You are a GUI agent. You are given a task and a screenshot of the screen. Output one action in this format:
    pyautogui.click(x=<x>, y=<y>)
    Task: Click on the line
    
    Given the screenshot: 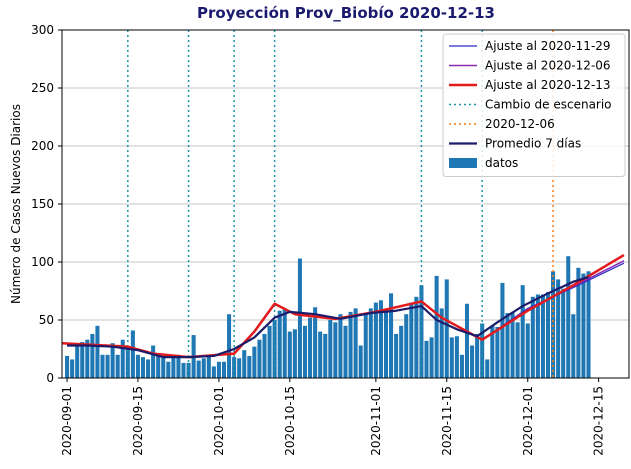 What is the action you would take?
    pyautogui.click(x=328, y=317)
    